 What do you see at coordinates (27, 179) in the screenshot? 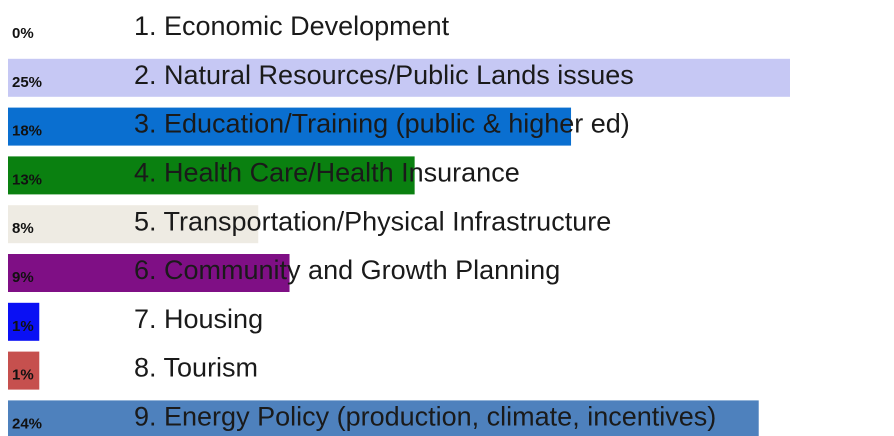
I see `value-label: 13%` at bounding box center [27, 179].